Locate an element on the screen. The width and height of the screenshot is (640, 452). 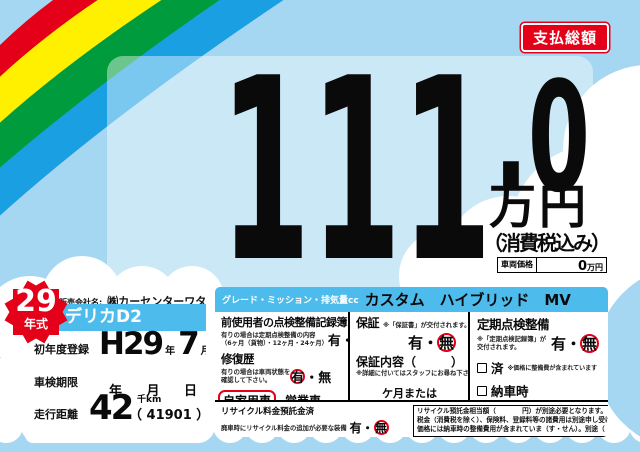
repair-history-note-1: 有りの場合は車両状態を is located at coordinates (256, 372).